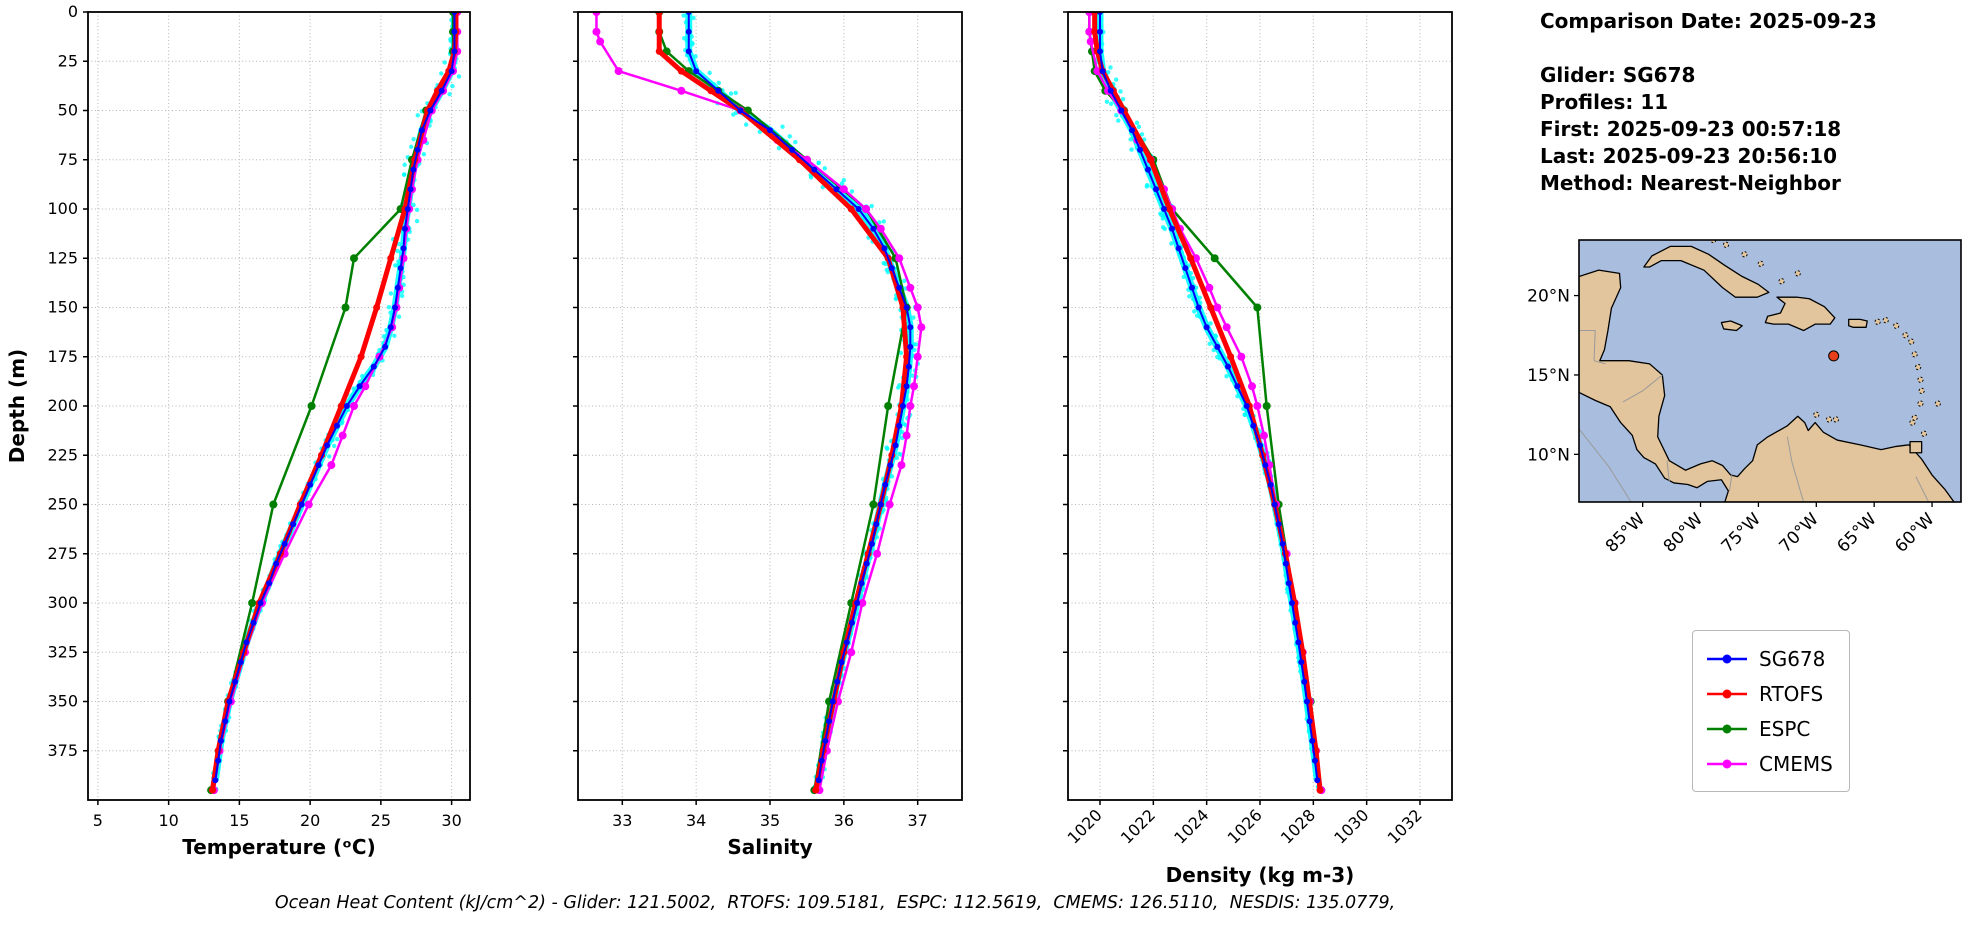 This screenshot has width=1983, height=934. Describe the element at coordinates (62, 504) in the screenshot. I see `svg-text: 250` at that location.